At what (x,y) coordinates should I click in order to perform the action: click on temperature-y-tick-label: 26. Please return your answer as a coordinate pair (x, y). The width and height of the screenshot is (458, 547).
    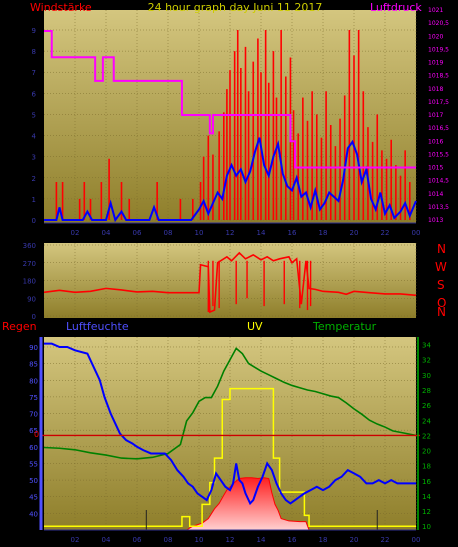
    Looking at the image, I should click on (426, 406).